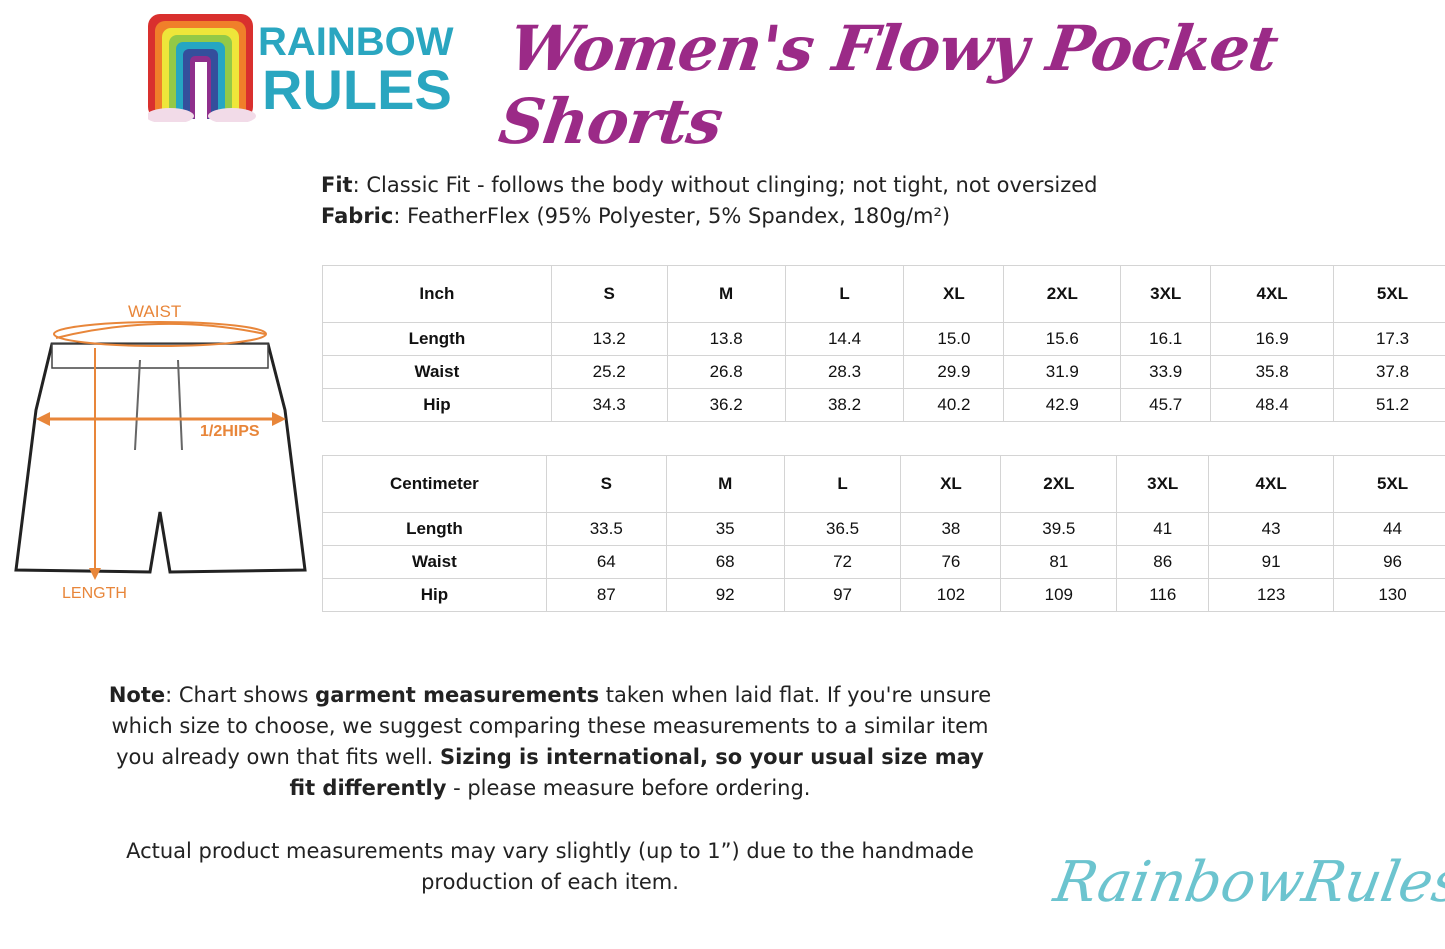  I want to click on waist-arrow, so click(160, 330).